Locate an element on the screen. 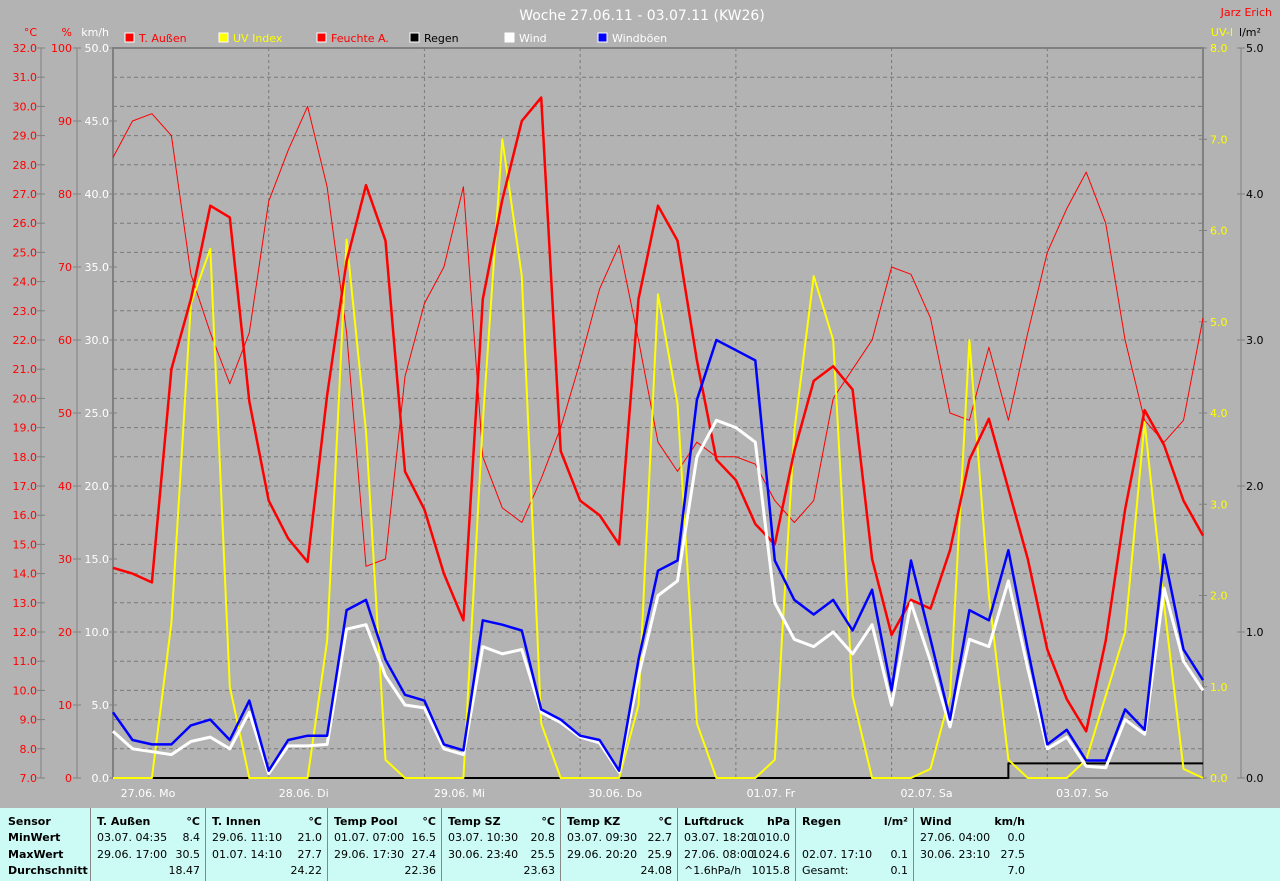 This screenshot has width=1280, height=881. stat-min-value: 20.8 is located at coordinates (543, 837).